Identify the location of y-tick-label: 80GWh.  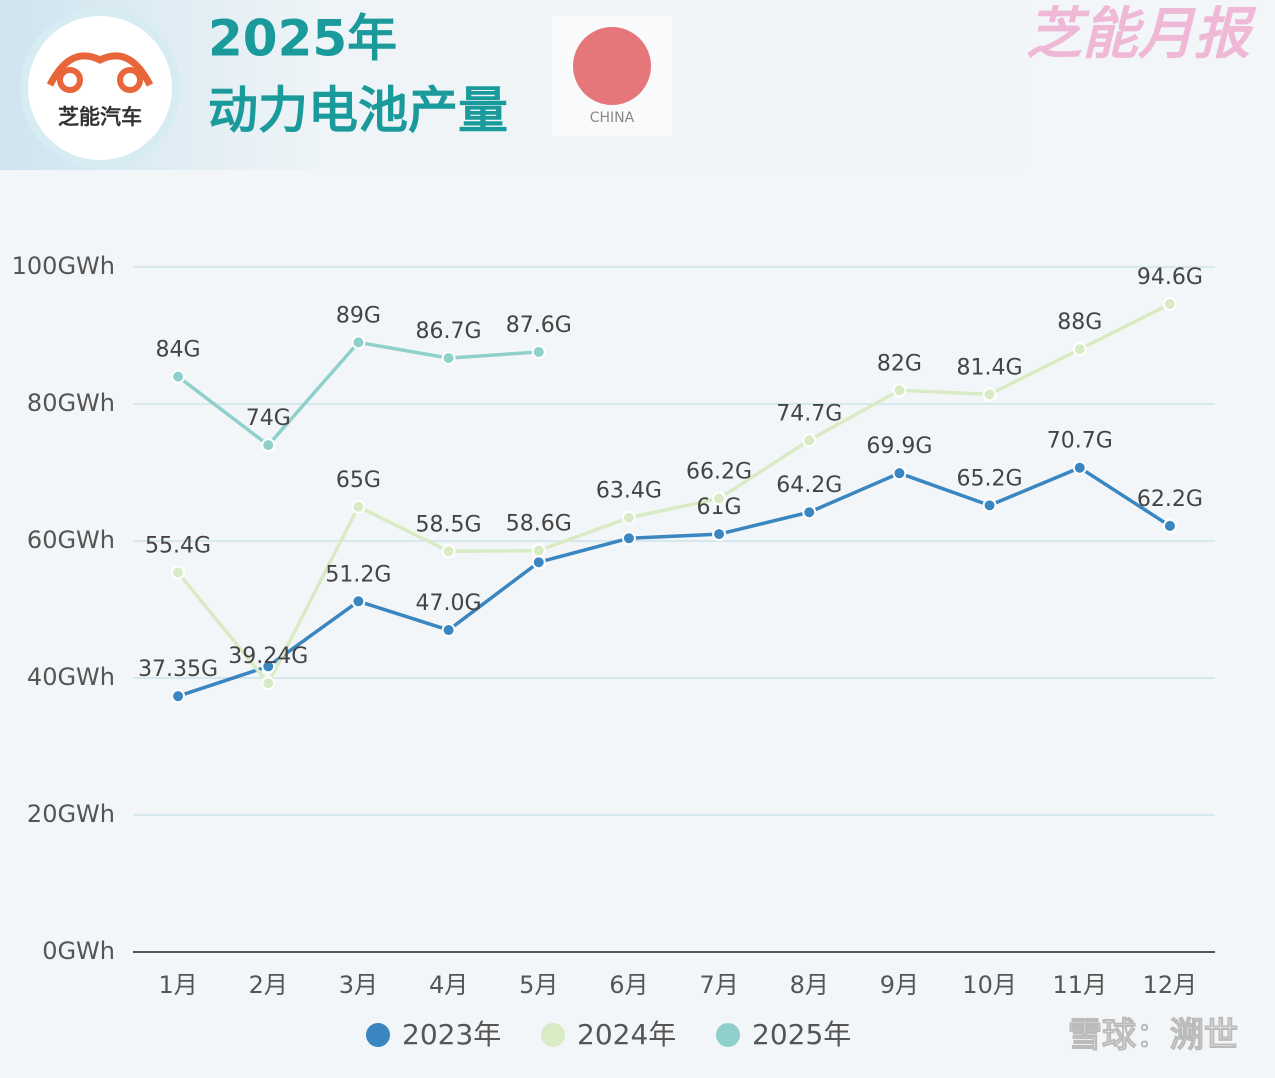
(71, 403).